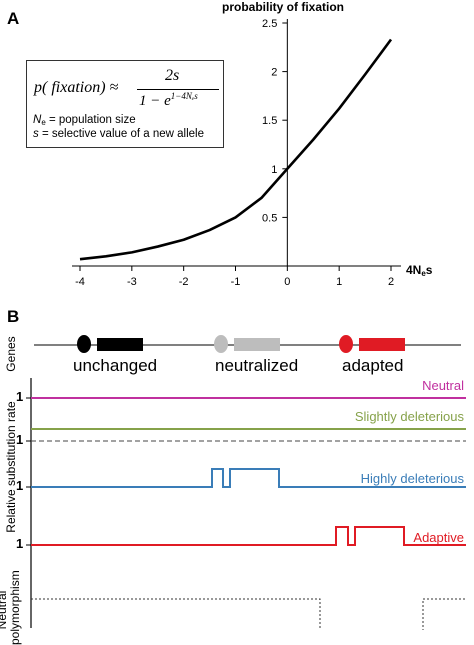  I want to click on track-label-highly-deleterious: Highly deleterious, so click(412, 478).